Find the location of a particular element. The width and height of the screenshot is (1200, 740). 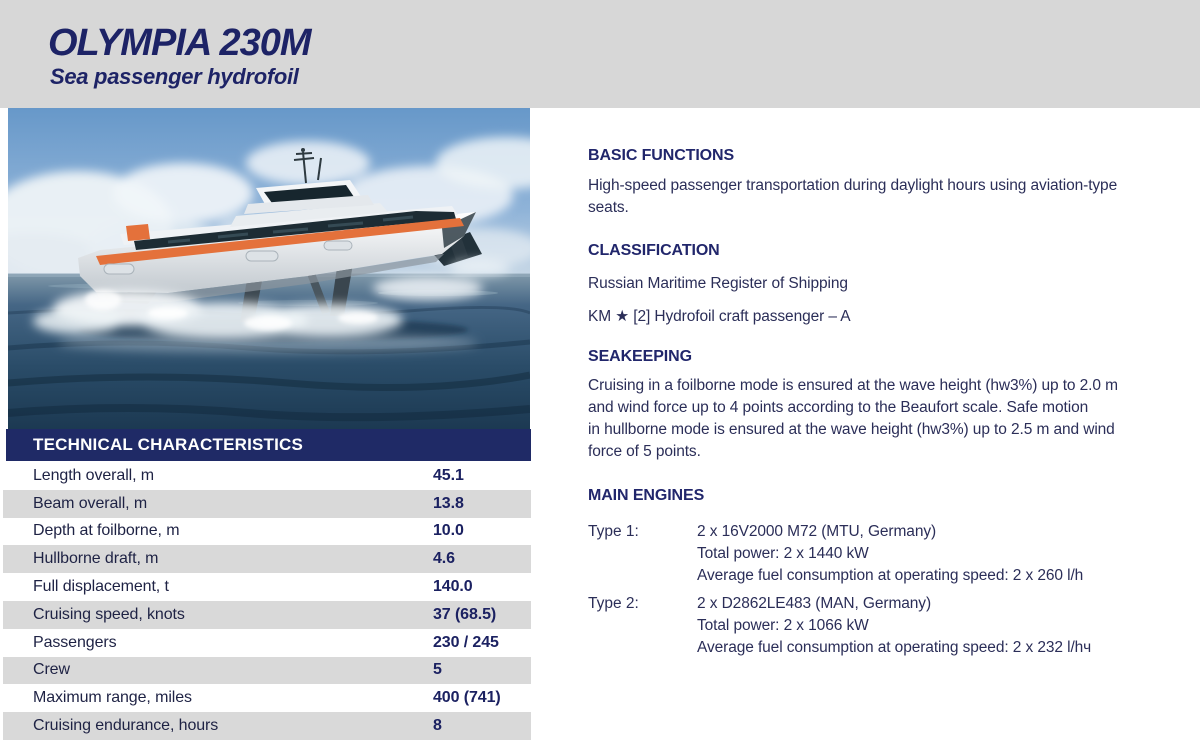

page-subtitle: Sea passenger hydrofoil is located at coordinates (174, 76).